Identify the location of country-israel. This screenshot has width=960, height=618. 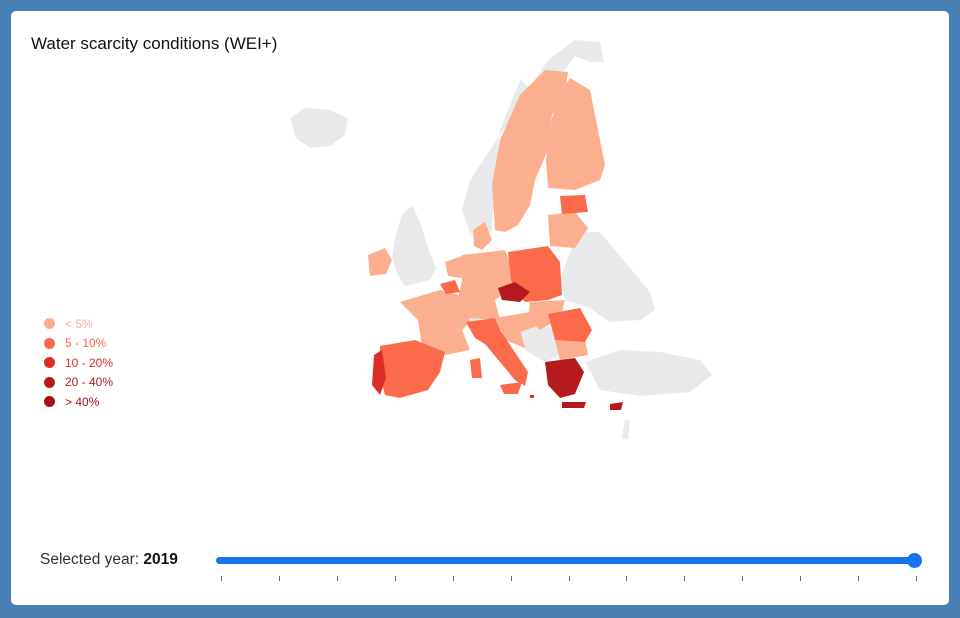
(626, 430).